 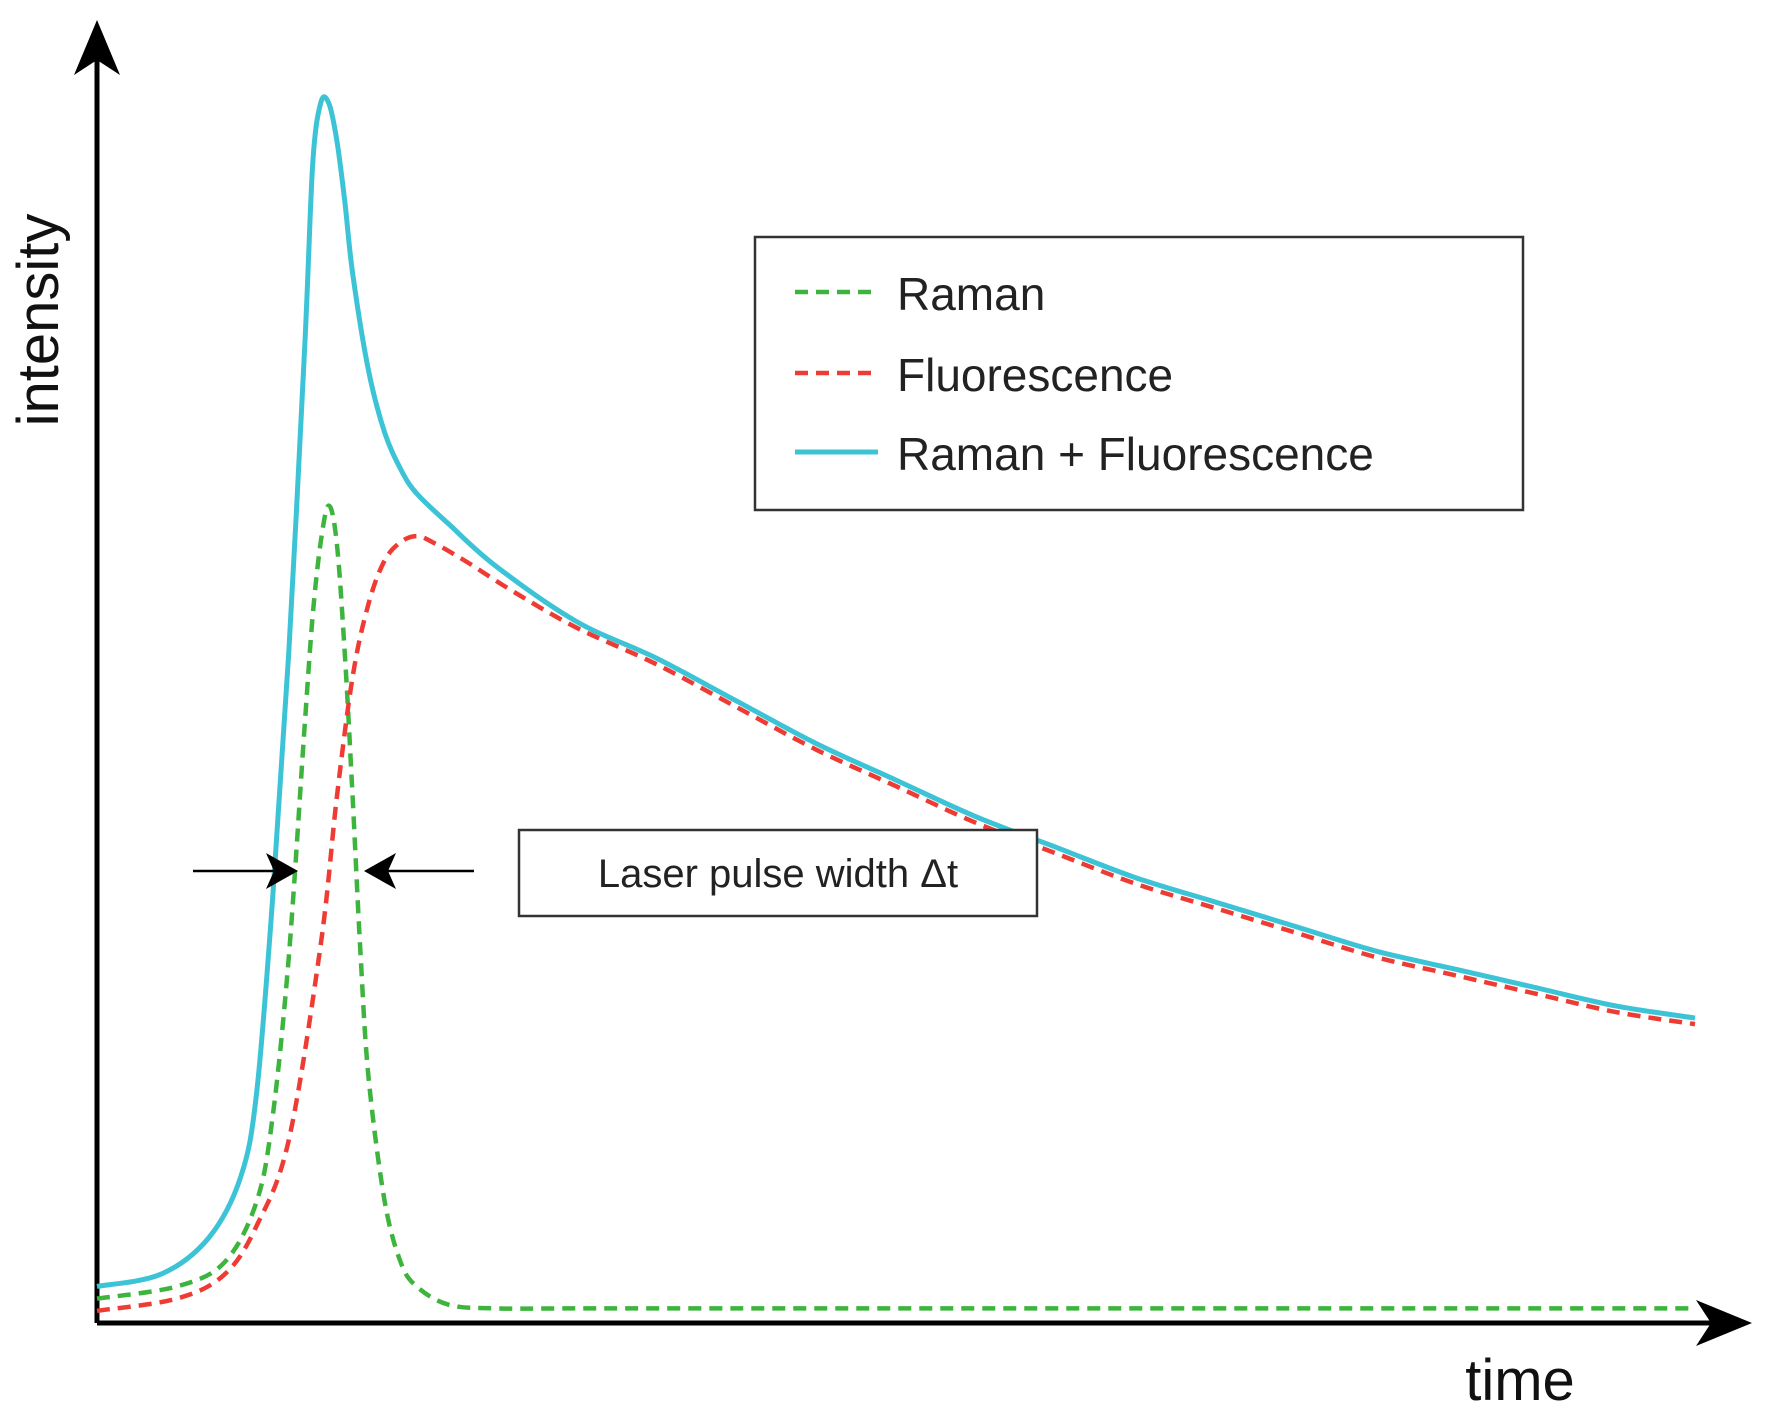 I want to click on x-axis-arrowhead, so click(x=1724, y=1323).